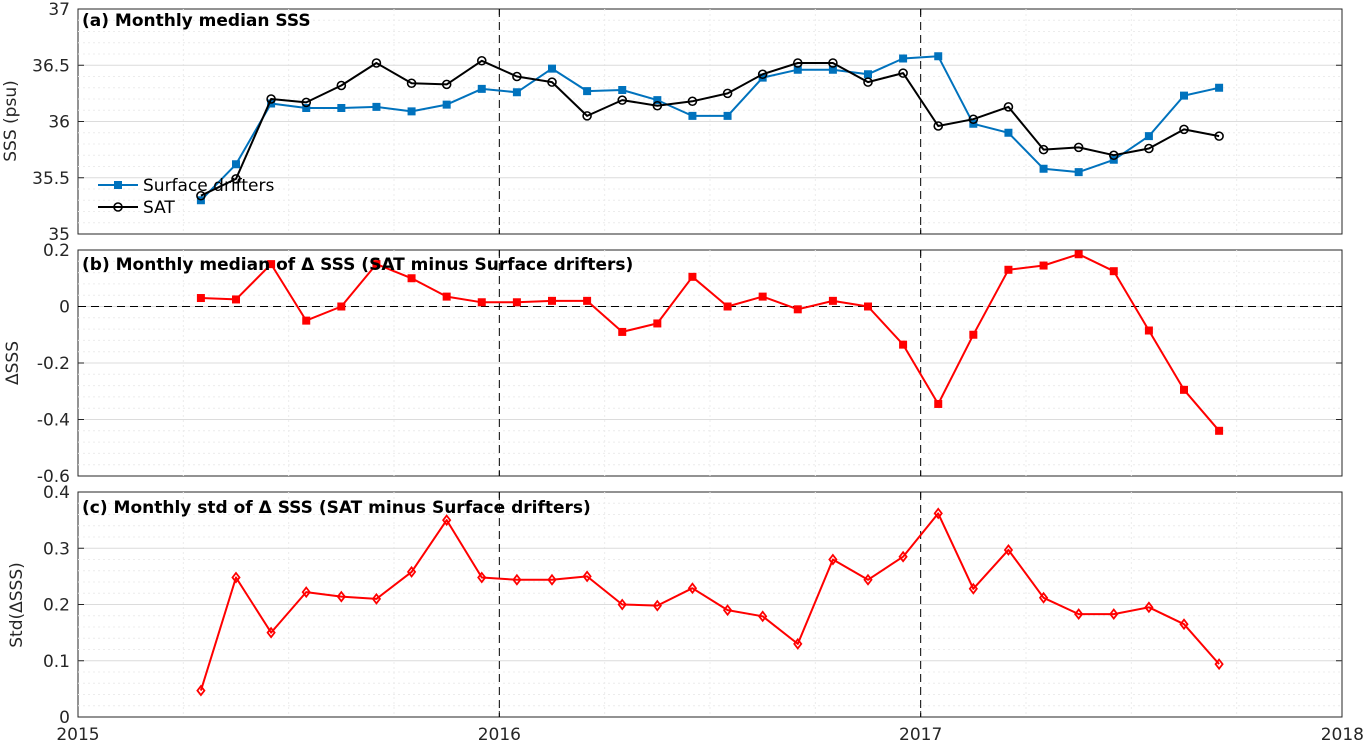 Image resolution: width=1367 pixels, height=745 pixels. I want to click on y-axis-label-b: ΔSSS, so click(13, 363).